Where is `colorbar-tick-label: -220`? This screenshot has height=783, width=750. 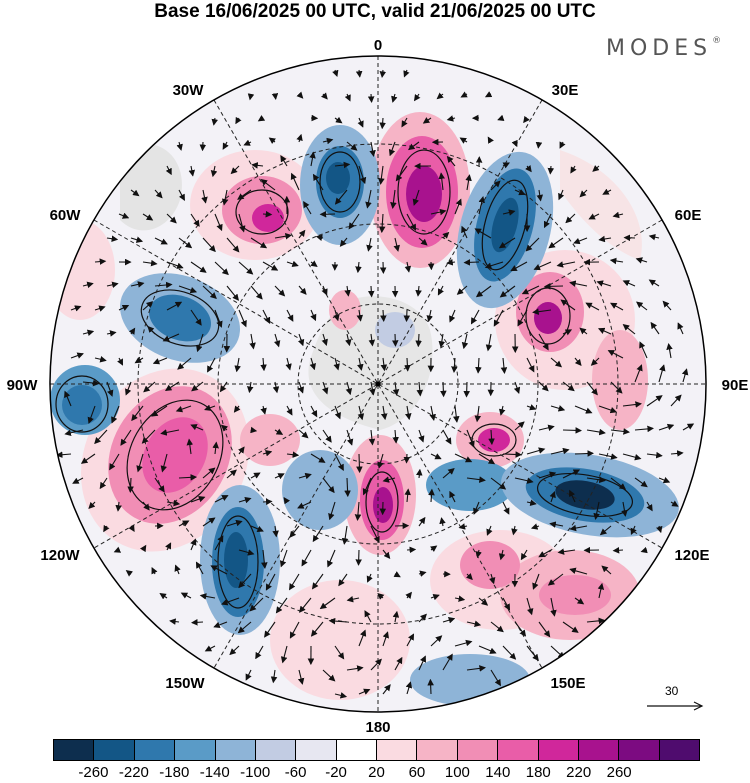 colorbar-tick-label: -220 is located at coordinates (133, 772).